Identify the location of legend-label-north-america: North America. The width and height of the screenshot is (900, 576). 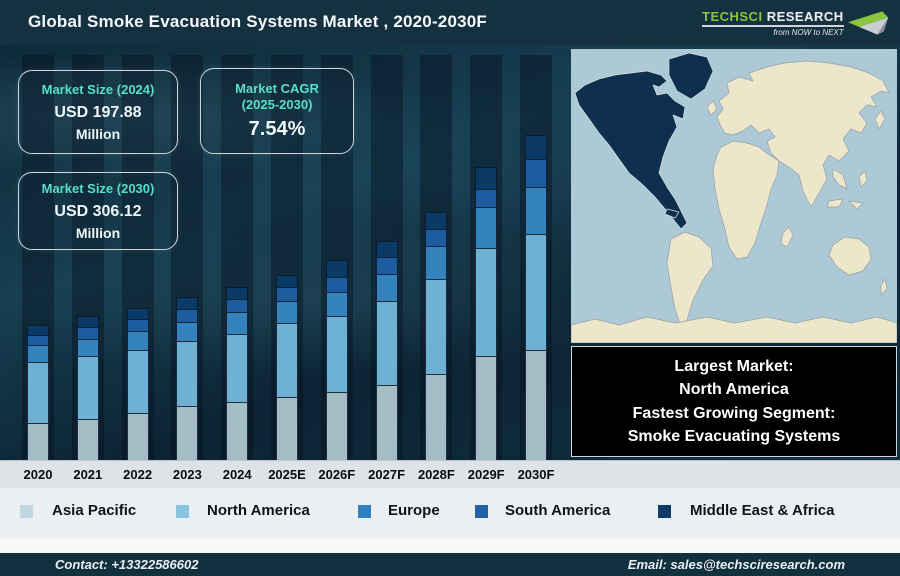
(258, 510).